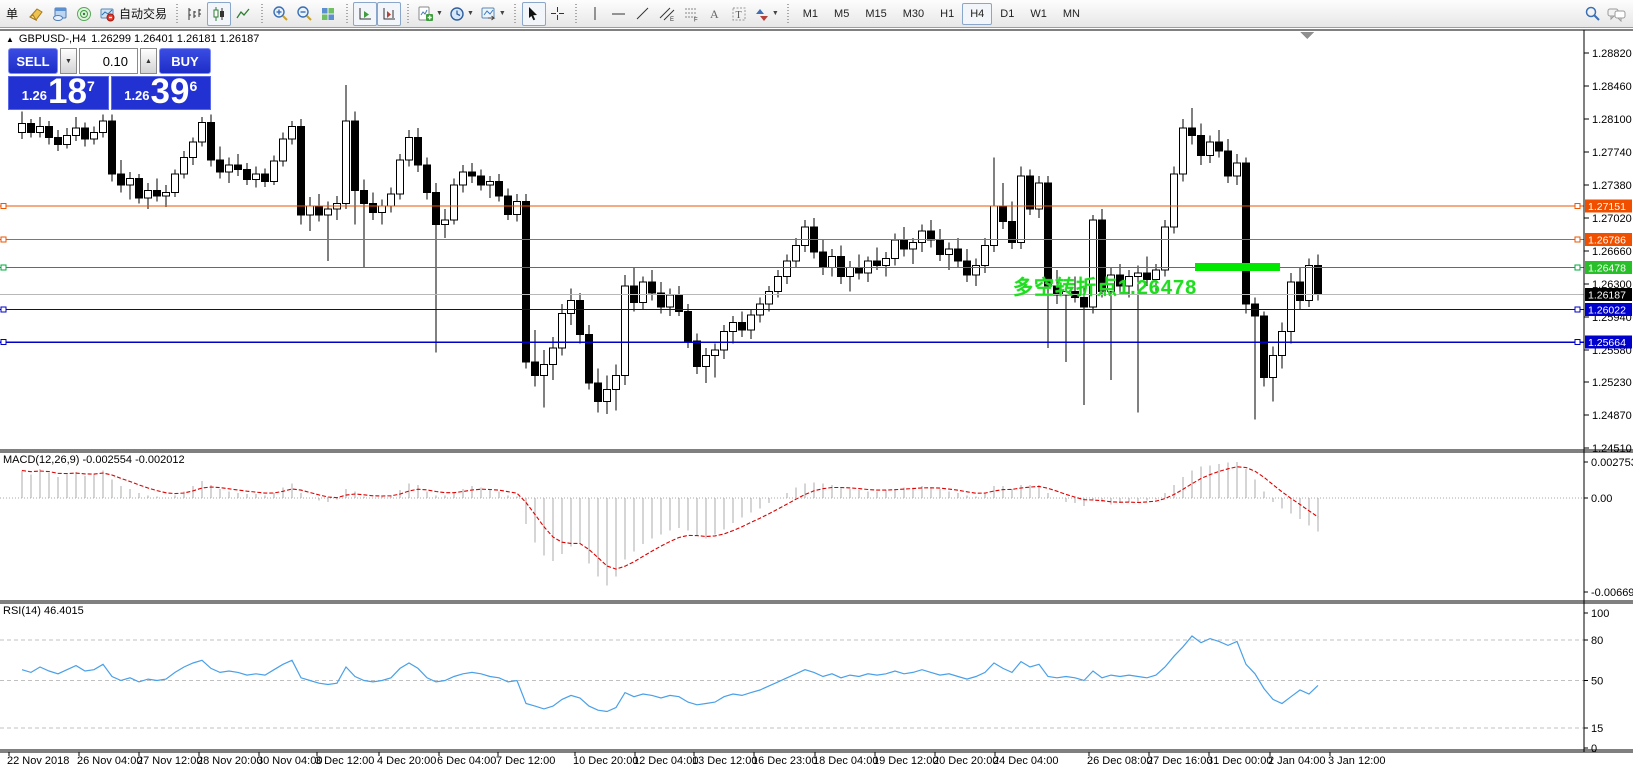  What do you see at coordinates (406, 761) in the screenshot?
I see `svg-text: 4 Dec 20:00` at bounding box center [406, 761].